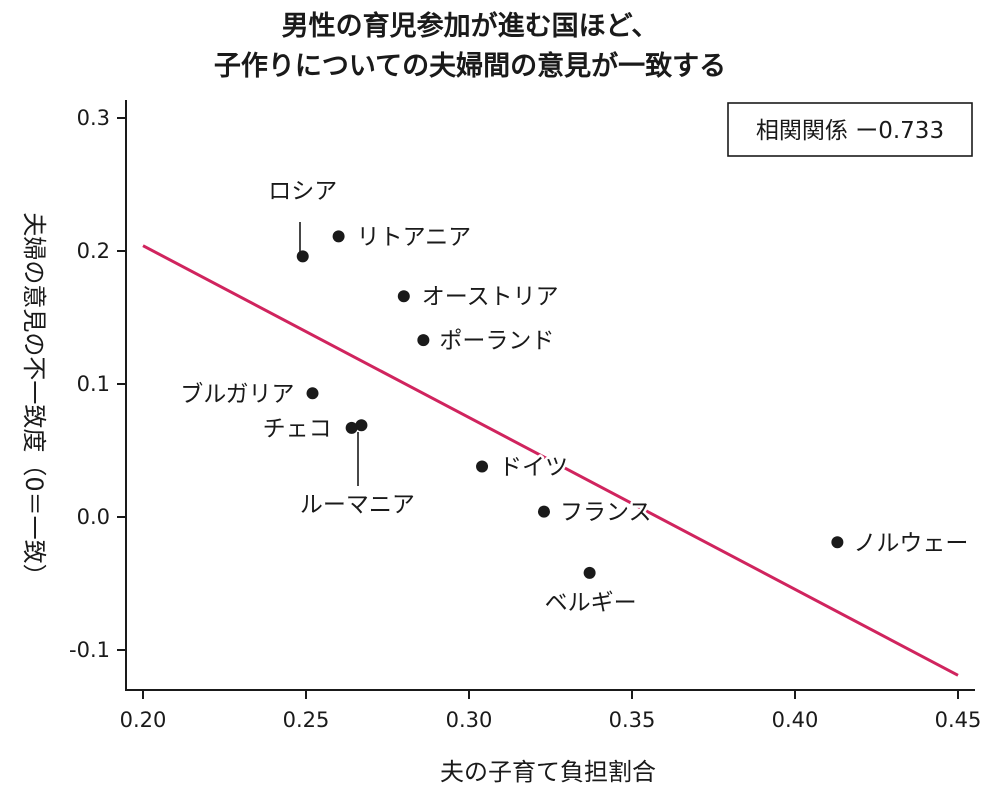 Image resolution: width=1000 pixels, height=800 pixels. Describe the element at coordinates (143, 720) in the screenshot. I see `x-tick-label: 0.20` at that location.